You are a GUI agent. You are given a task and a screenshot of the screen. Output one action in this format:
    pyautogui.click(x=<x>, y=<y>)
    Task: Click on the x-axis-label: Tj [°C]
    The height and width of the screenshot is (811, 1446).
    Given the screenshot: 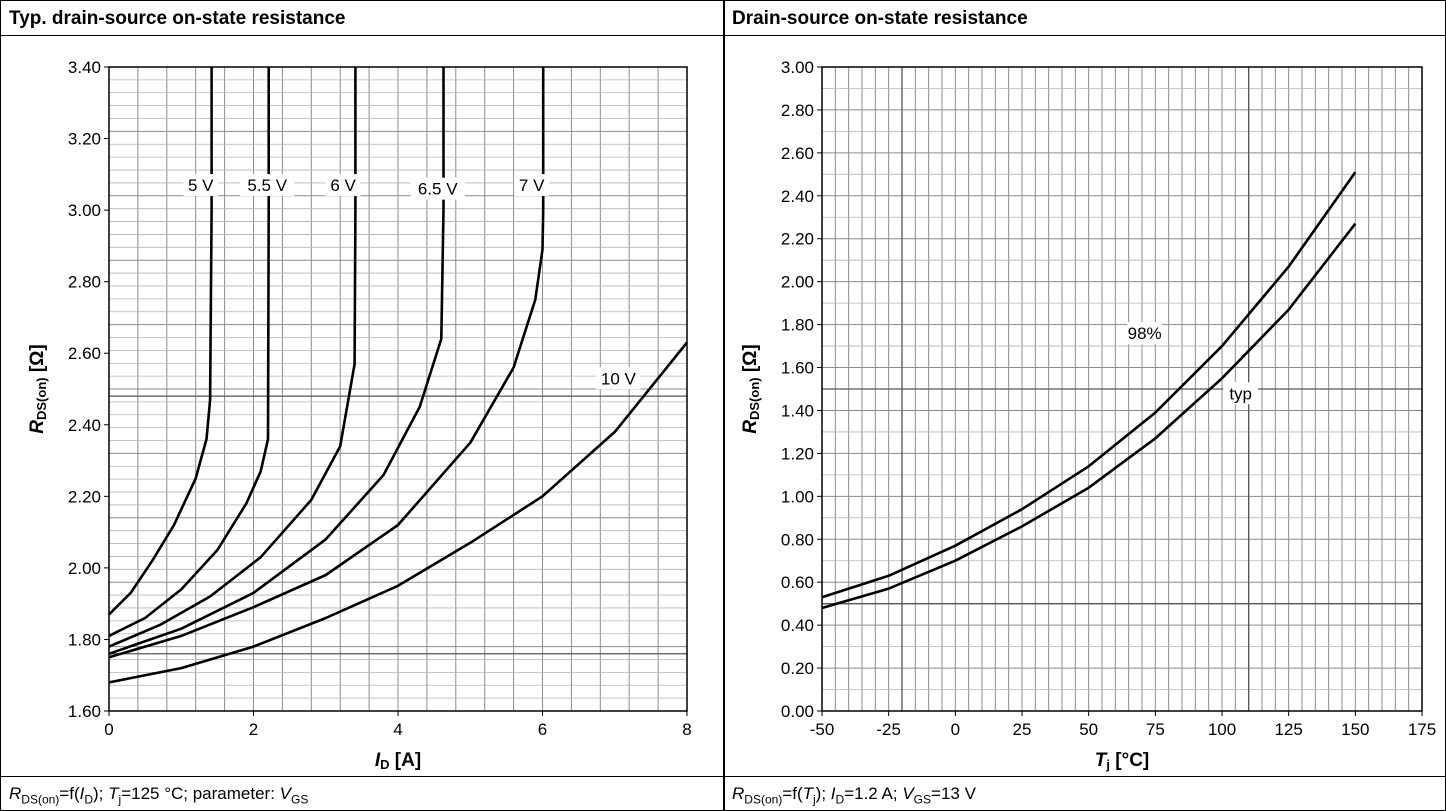 What is the action you would take?
    pyautogui.click(x=1122, y=761)
    